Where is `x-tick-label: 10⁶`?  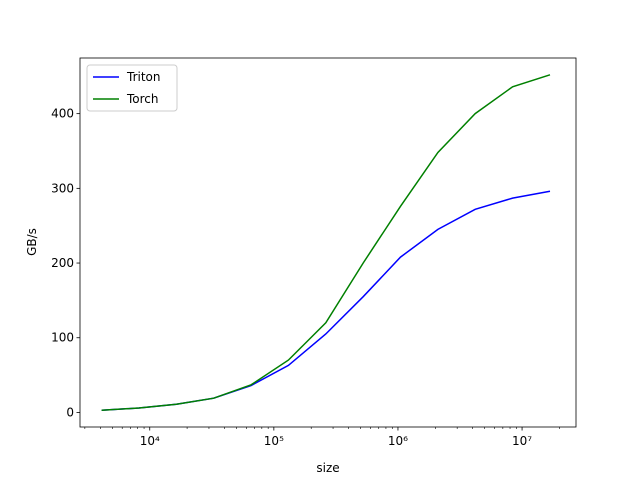
x-tick-label: 10⁶ is located at coordinates (398, 441).